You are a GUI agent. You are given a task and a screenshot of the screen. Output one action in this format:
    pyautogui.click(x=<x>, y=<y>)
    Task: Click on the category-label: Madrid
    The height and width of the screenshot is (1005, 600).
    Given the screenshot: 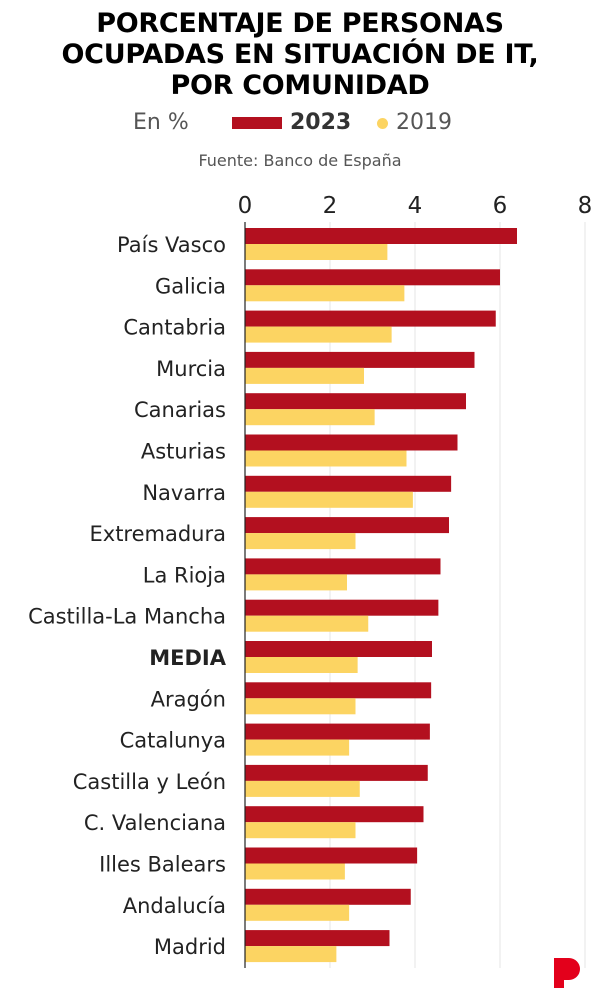 What is the action you would take?
    pyautogui.click(x=190, y=947)
    